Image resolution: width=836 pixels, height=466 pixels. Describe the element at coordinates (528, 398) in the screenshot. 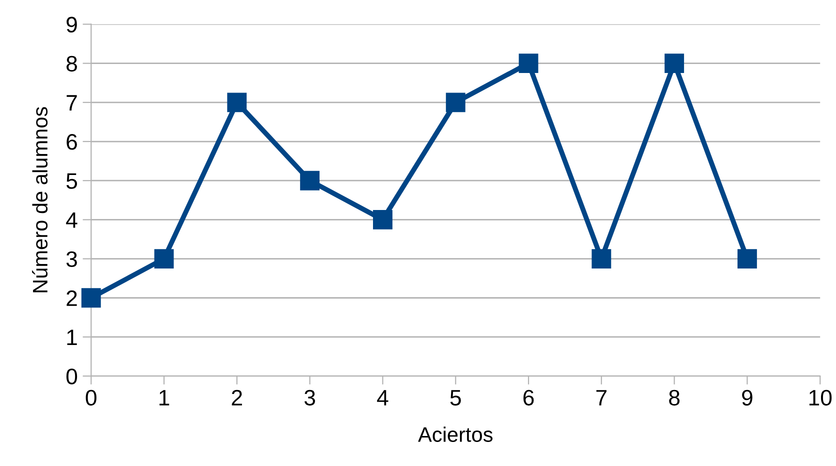

I see `x-tick-label: 6` at that location.